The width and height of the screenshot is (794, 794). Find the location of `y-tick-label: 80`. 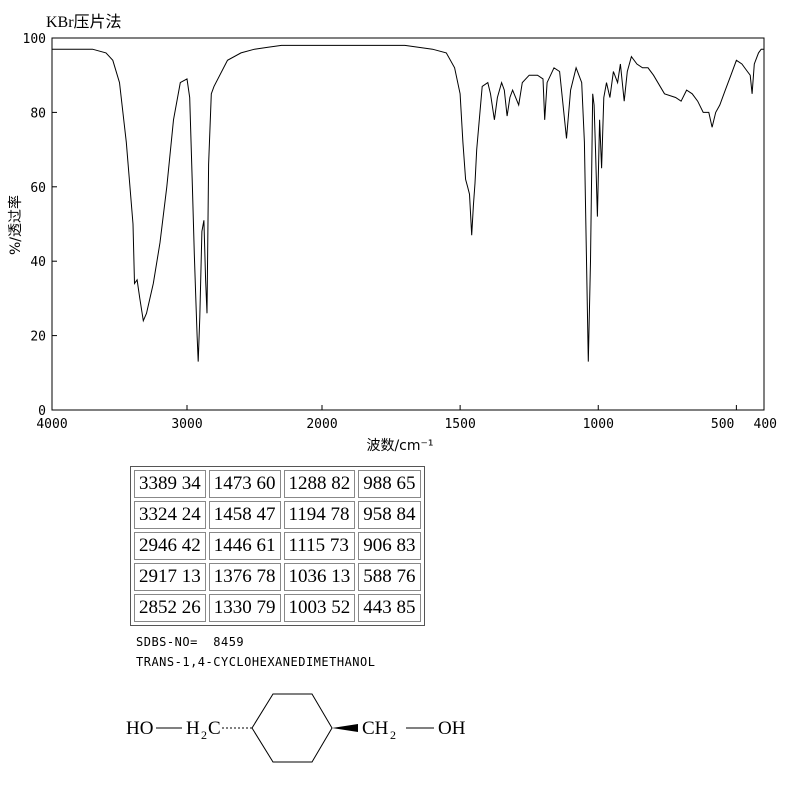

y-tick-label: 80 is located at coordinates (38, 113).